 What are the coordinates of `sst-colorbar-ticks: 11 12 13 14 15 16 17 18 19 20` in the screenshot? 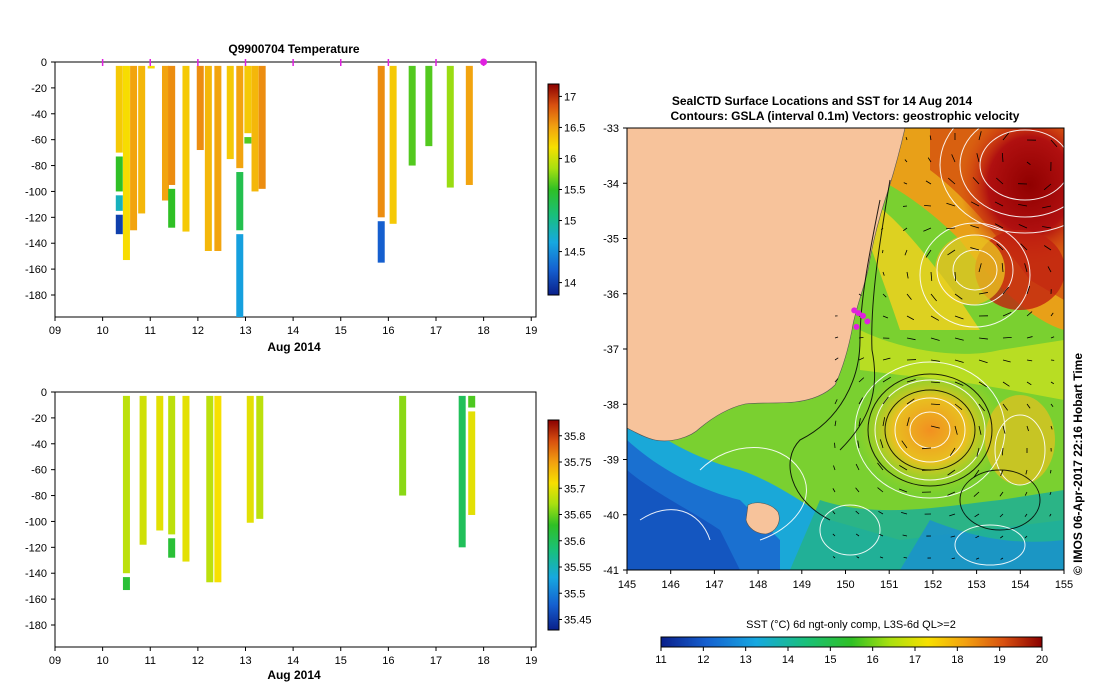 It's located at (851, 656).